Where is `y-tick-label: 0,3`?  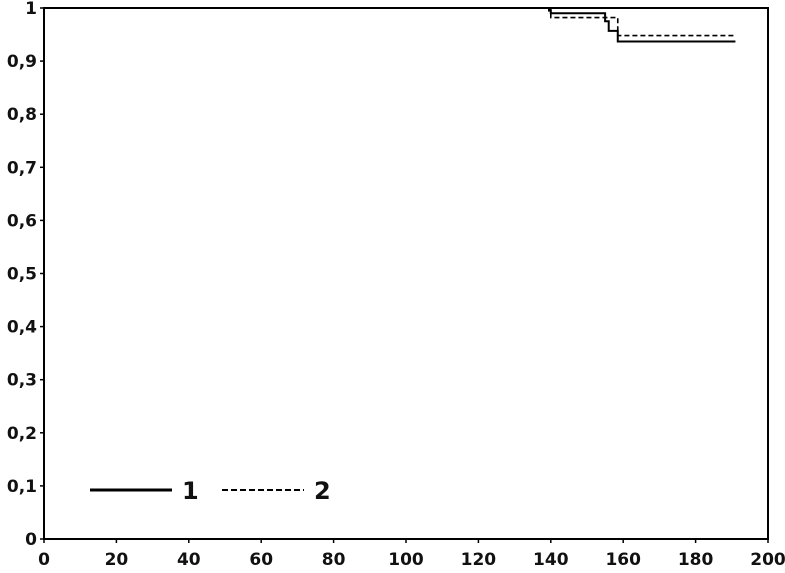 y-tick-label: 0,3 is located at coordinates (22, 381).